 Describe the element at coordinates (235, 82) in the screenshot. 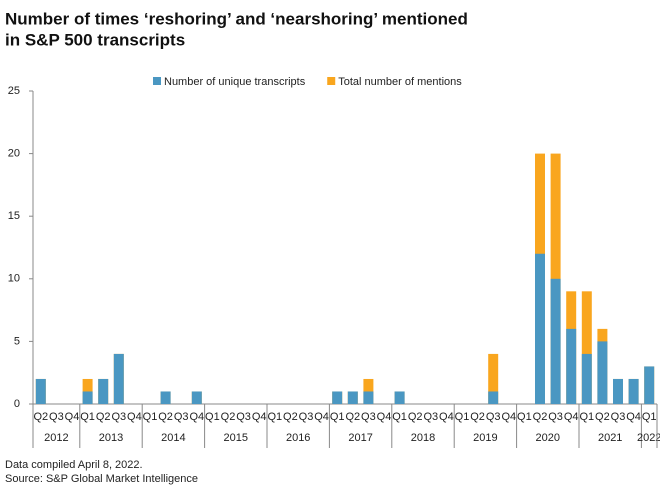

I see `legend-label: Number of unique transcripts` at that location.